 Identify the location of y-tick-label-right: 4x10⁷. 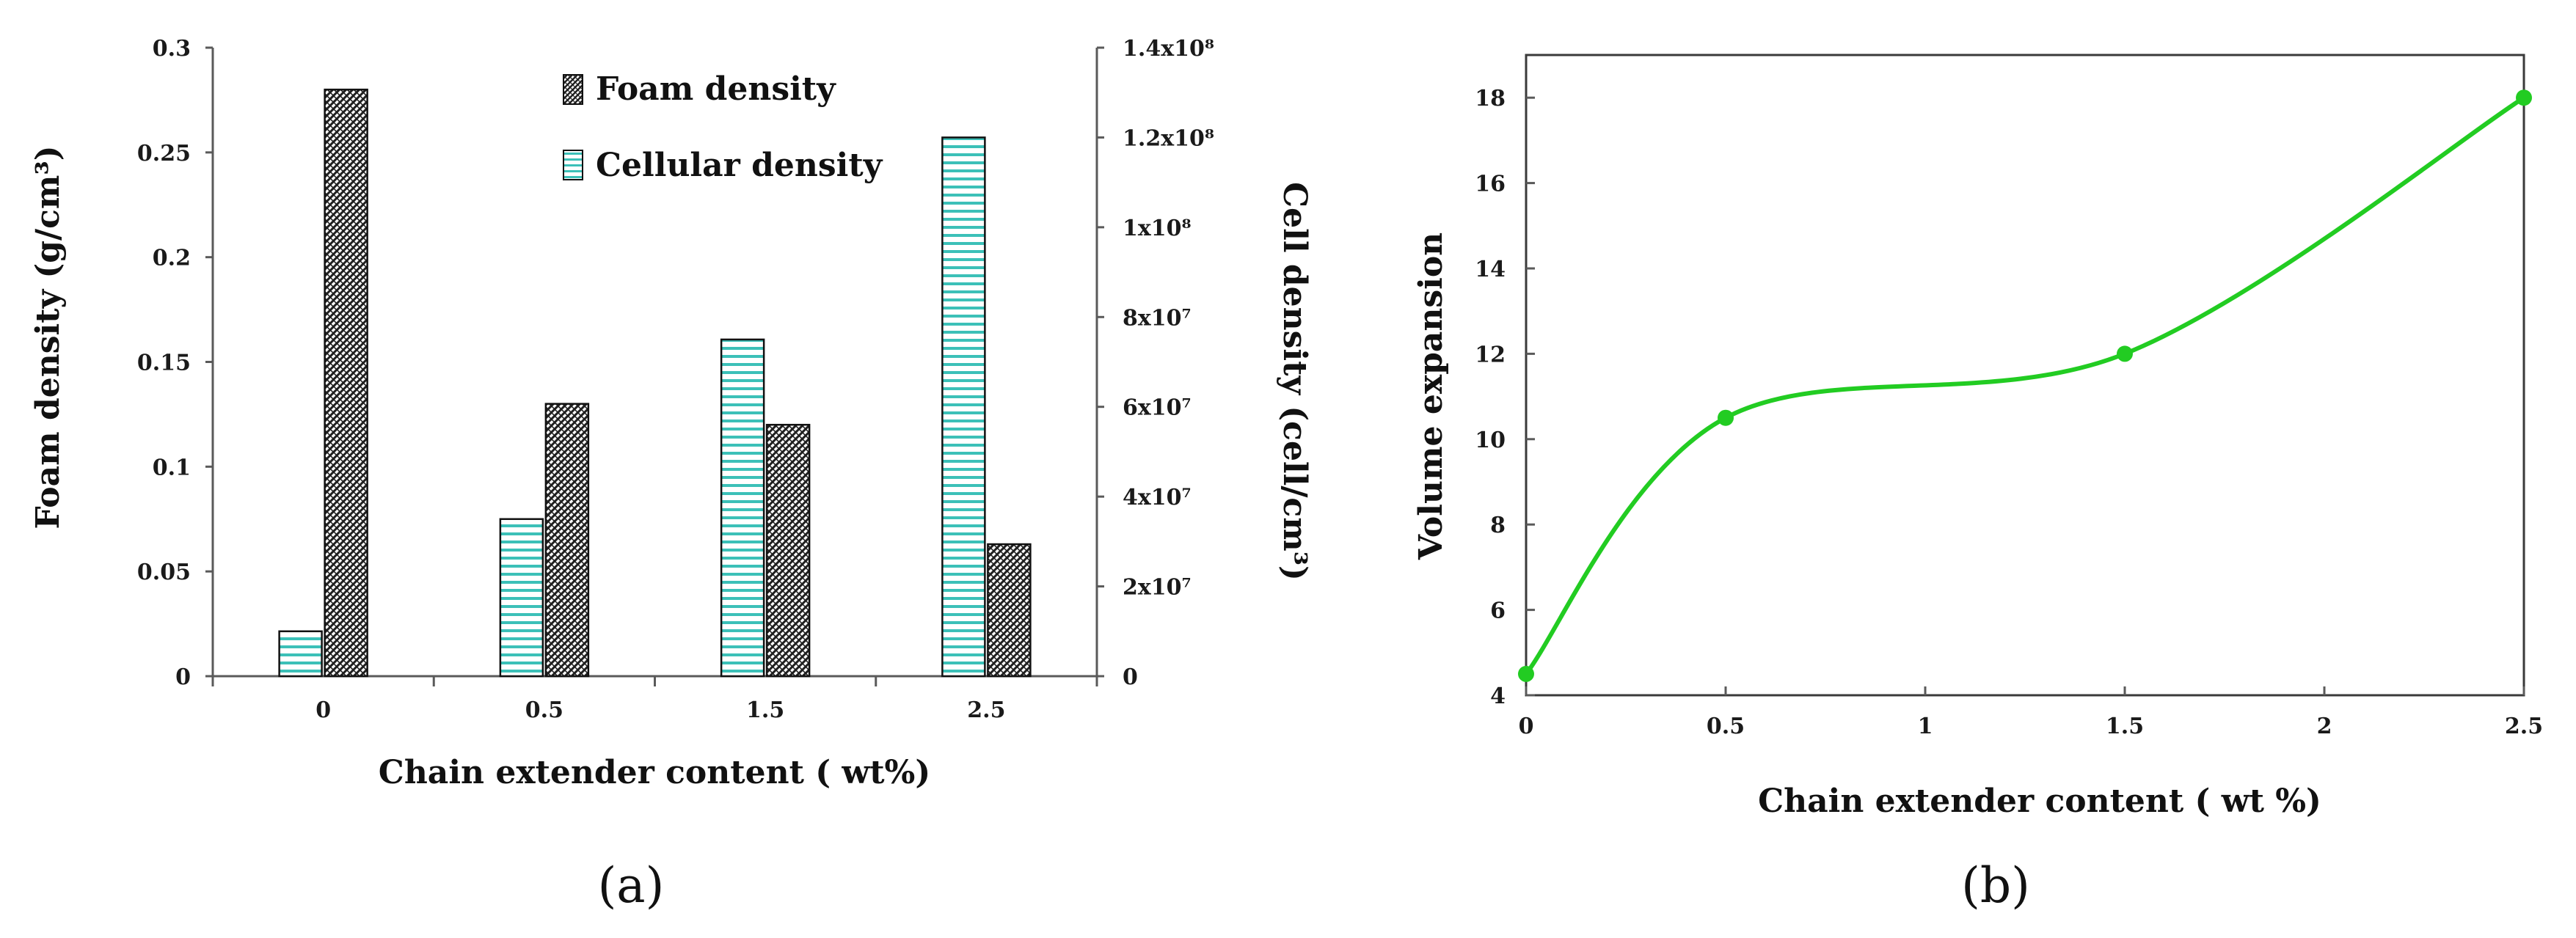
(1157, 497).